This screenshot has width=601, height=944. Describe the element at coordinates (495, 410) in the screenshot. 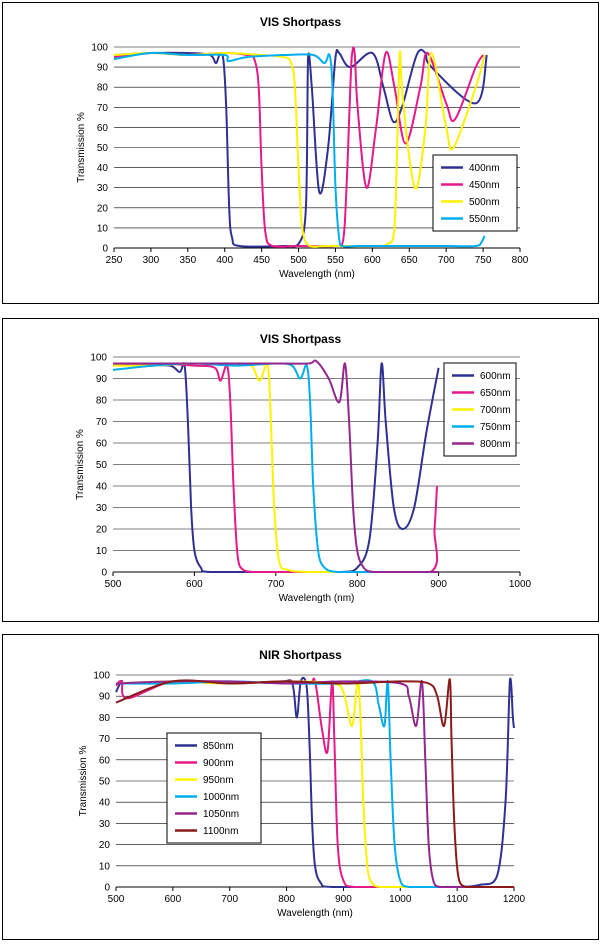

I see `legend-label: 700nm` at that location.